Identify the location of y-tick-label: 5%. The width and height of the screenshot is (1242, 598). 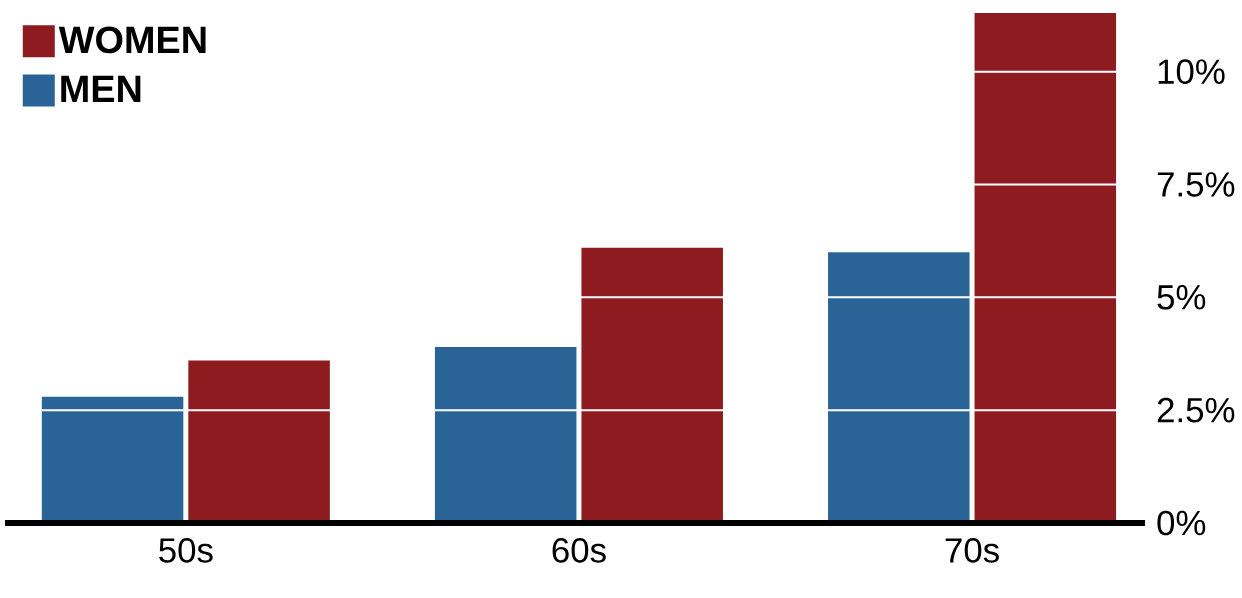
(1181, 297).